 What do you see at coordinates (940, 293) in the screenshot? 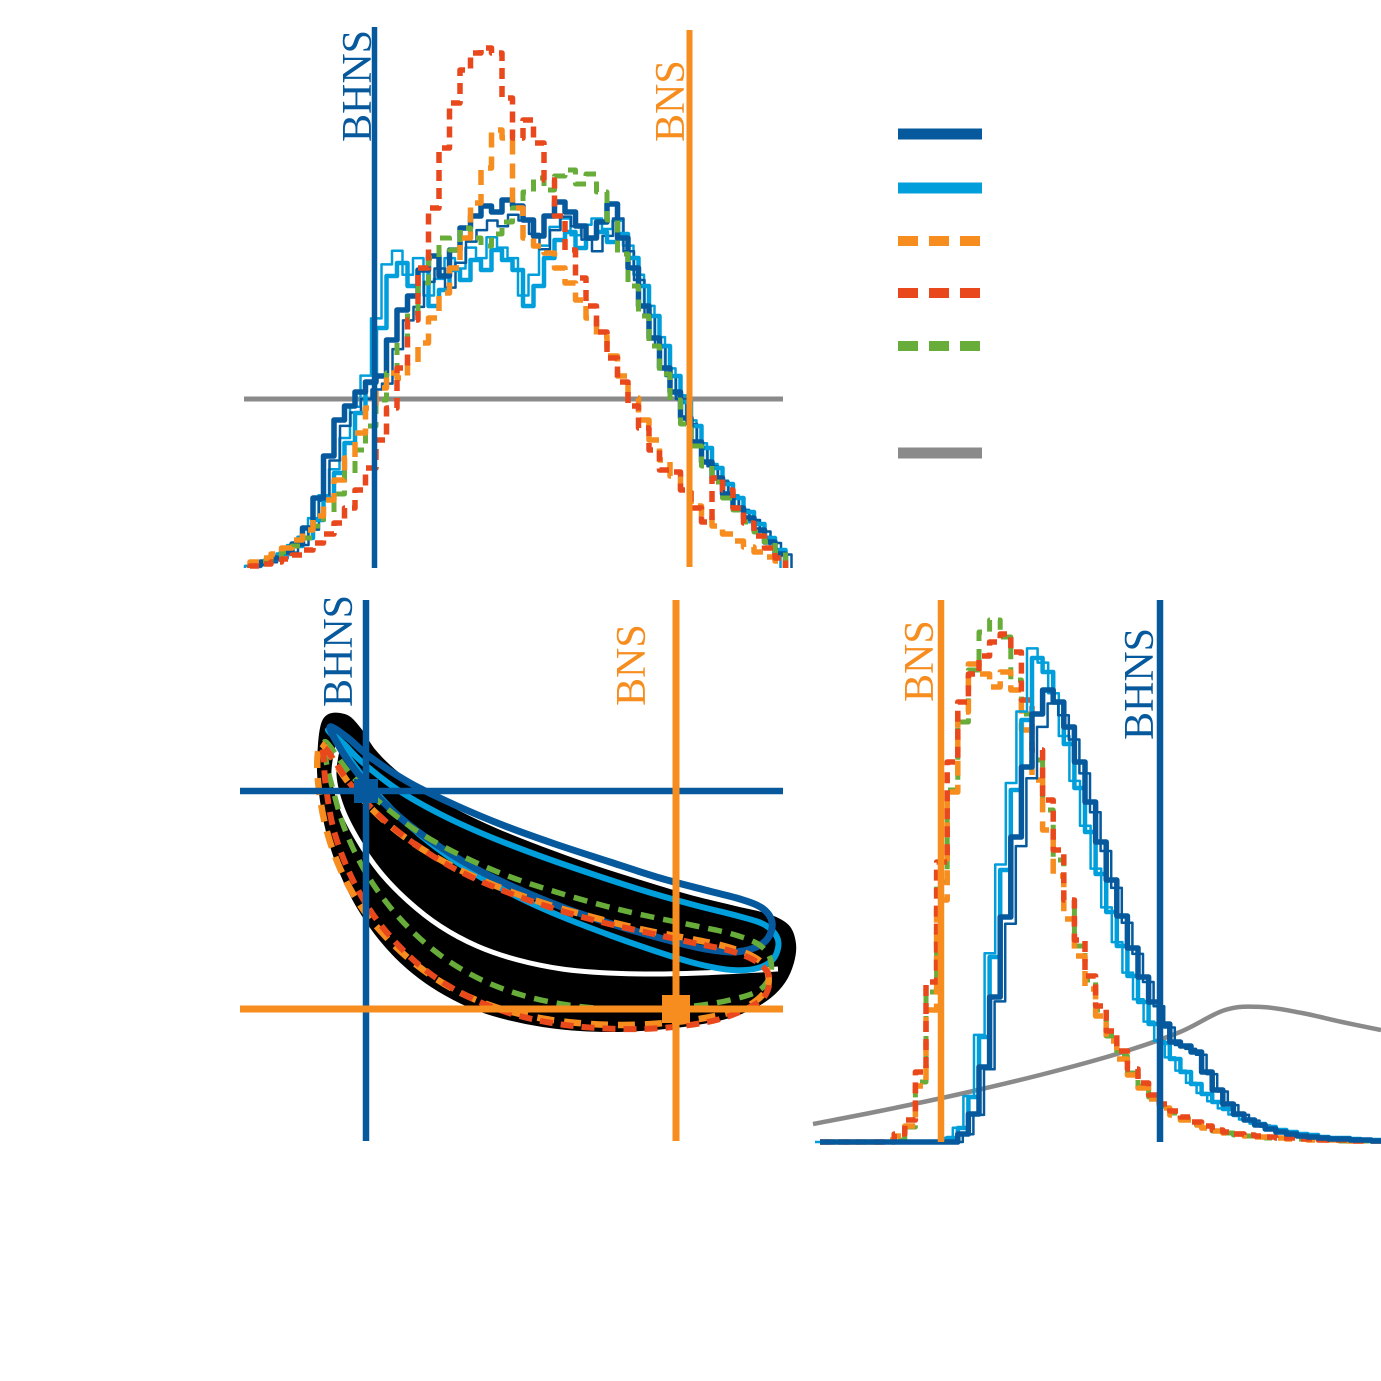
I see `panel-legend` at bounding box center [940, 293].